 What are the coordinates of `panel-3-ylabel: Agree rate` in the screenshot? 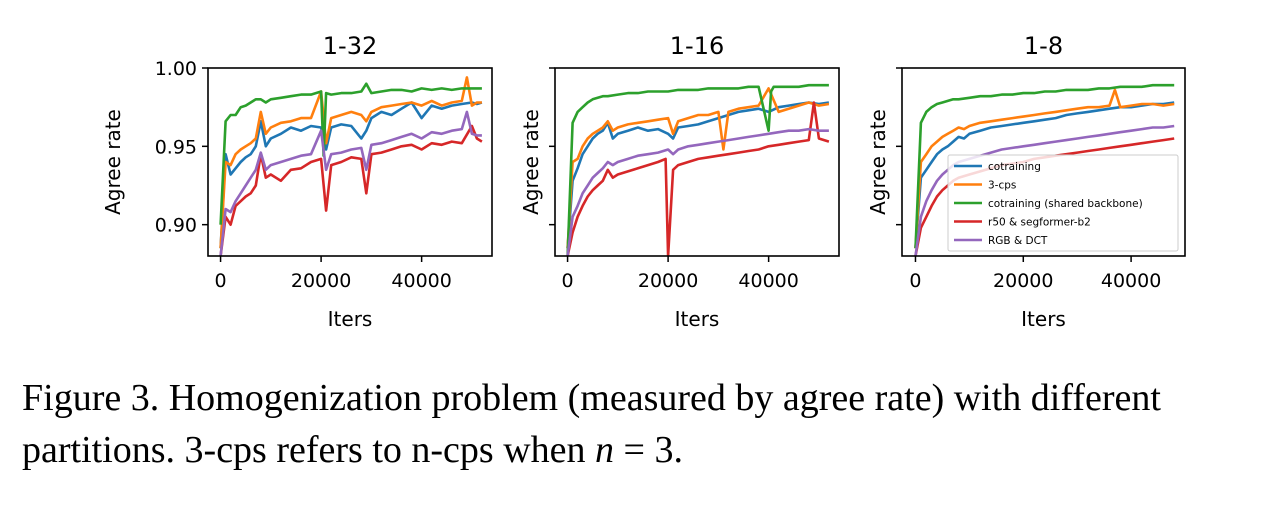 It's located at (878, 162).